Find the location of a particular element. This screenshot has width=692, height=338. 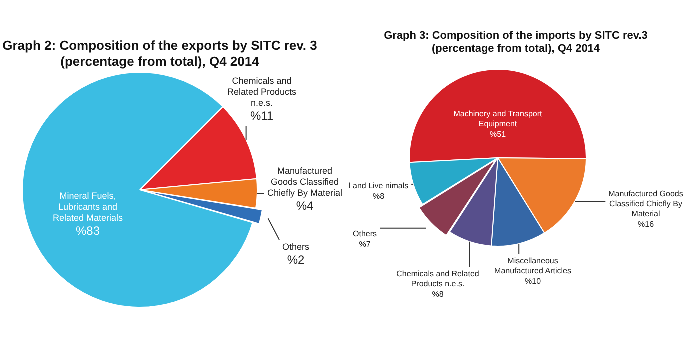

data-label: %10 is located at coordinates (533, 281).